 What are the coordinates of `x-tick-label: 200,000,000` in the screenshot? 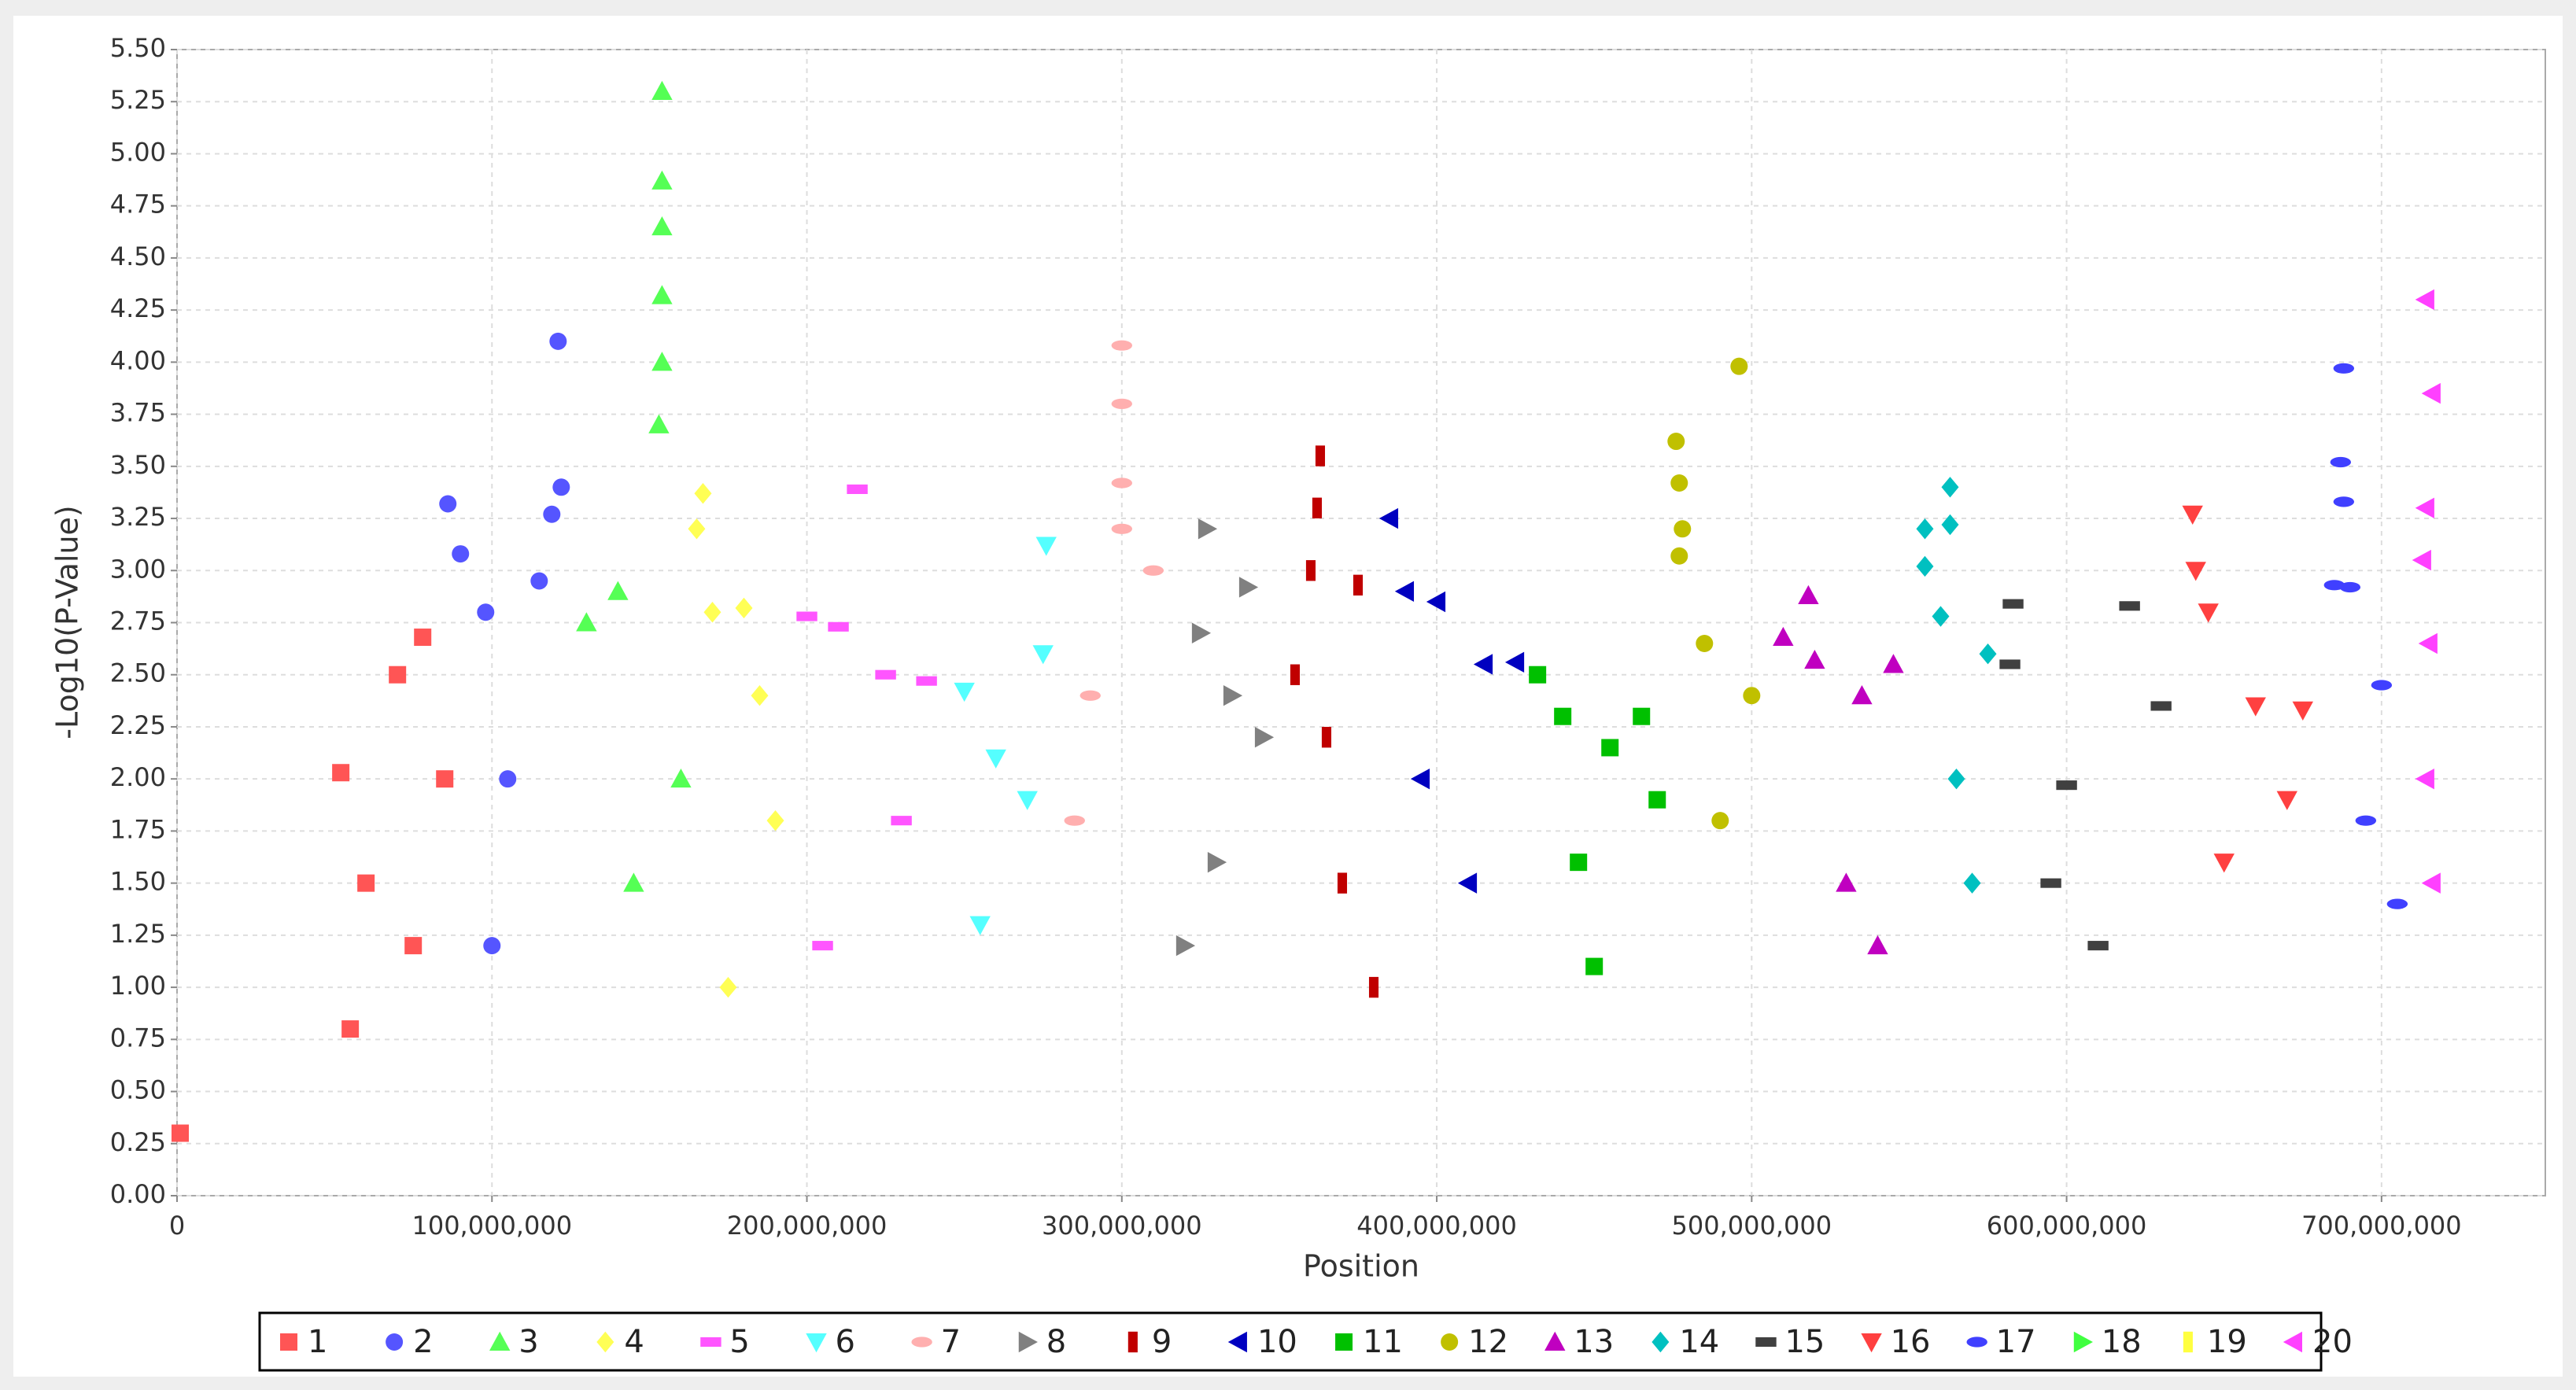 It's located at (807, 1226).